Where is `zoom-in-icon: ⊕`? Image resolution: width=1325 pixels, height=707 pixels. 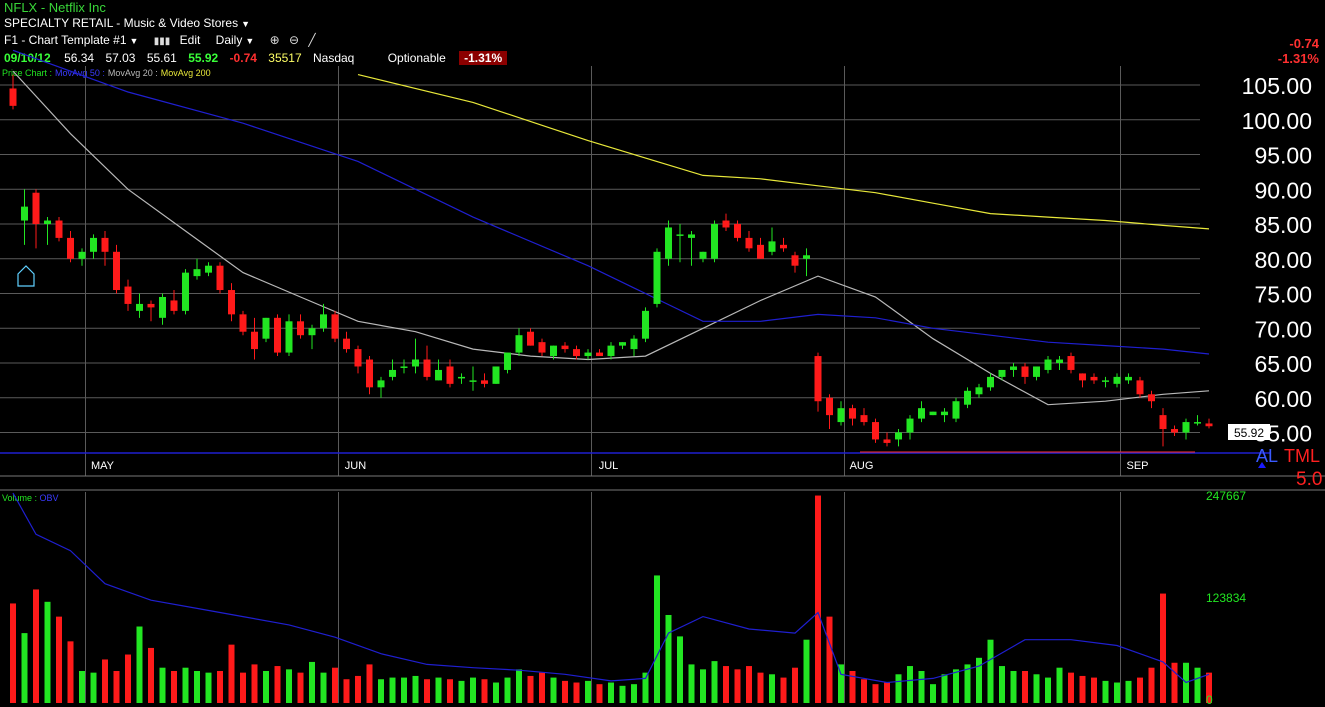 zoom-in-icon: ⊕ is located at coordinates (274, 40).